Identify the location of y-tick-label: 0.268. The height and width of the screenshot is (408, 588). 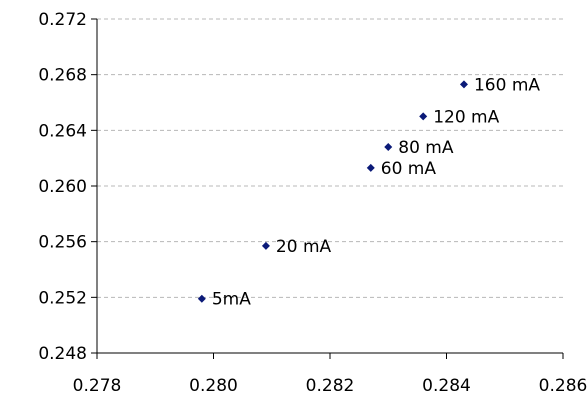
(62, 76).